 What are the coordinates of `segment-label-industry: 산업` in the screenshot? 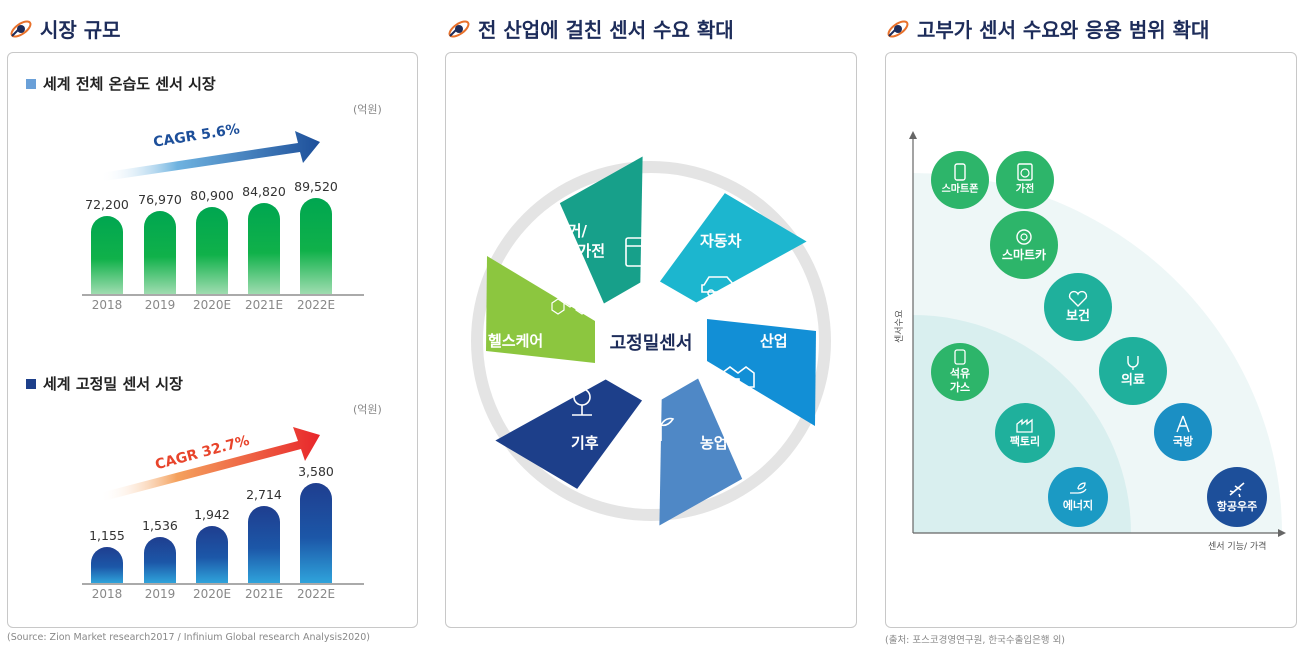 It's located at (774, 341).